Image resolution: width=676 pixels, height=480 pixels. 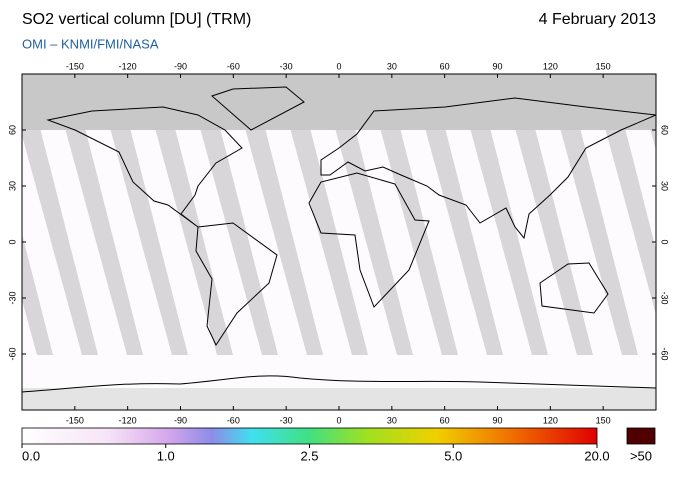 What do you see at coordinates (497, 420) in the screenshot?
I see `lon-label-bottom: 90` at bounding box center [497, 420].